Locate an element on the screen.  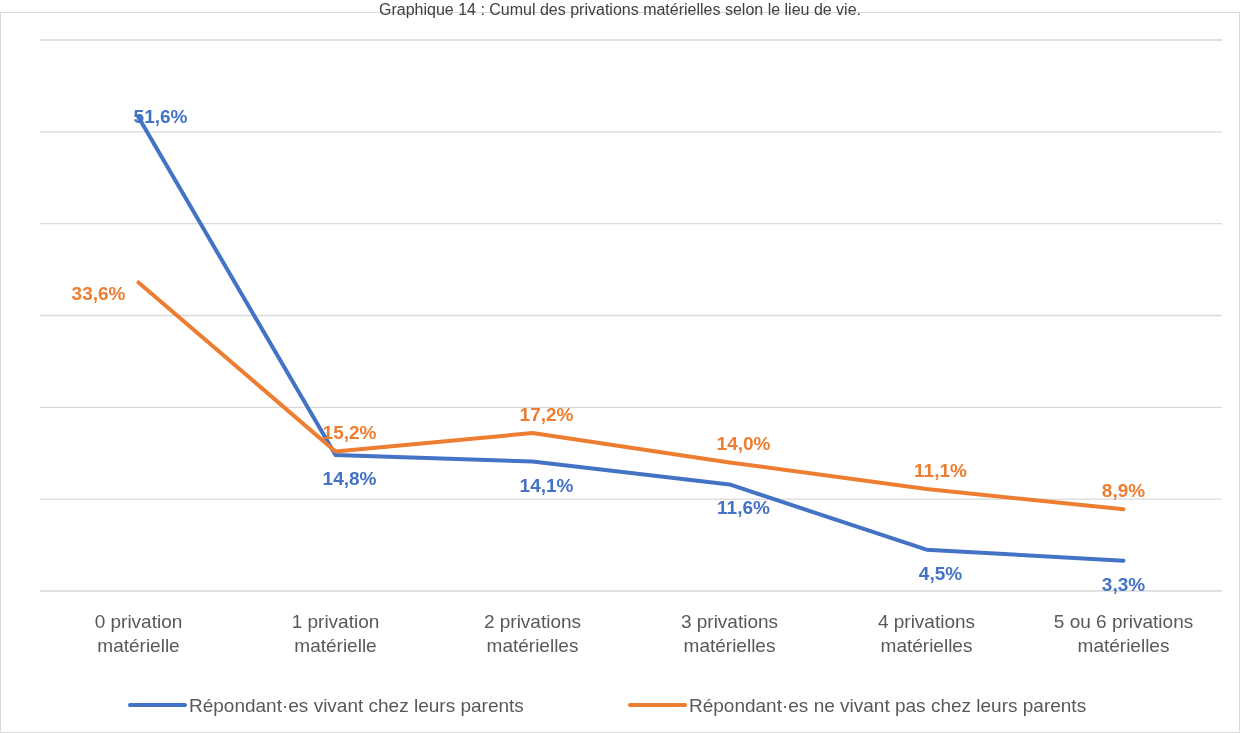
x-tick-label: 0 privation matérielle is located at coordinates (138, 633).